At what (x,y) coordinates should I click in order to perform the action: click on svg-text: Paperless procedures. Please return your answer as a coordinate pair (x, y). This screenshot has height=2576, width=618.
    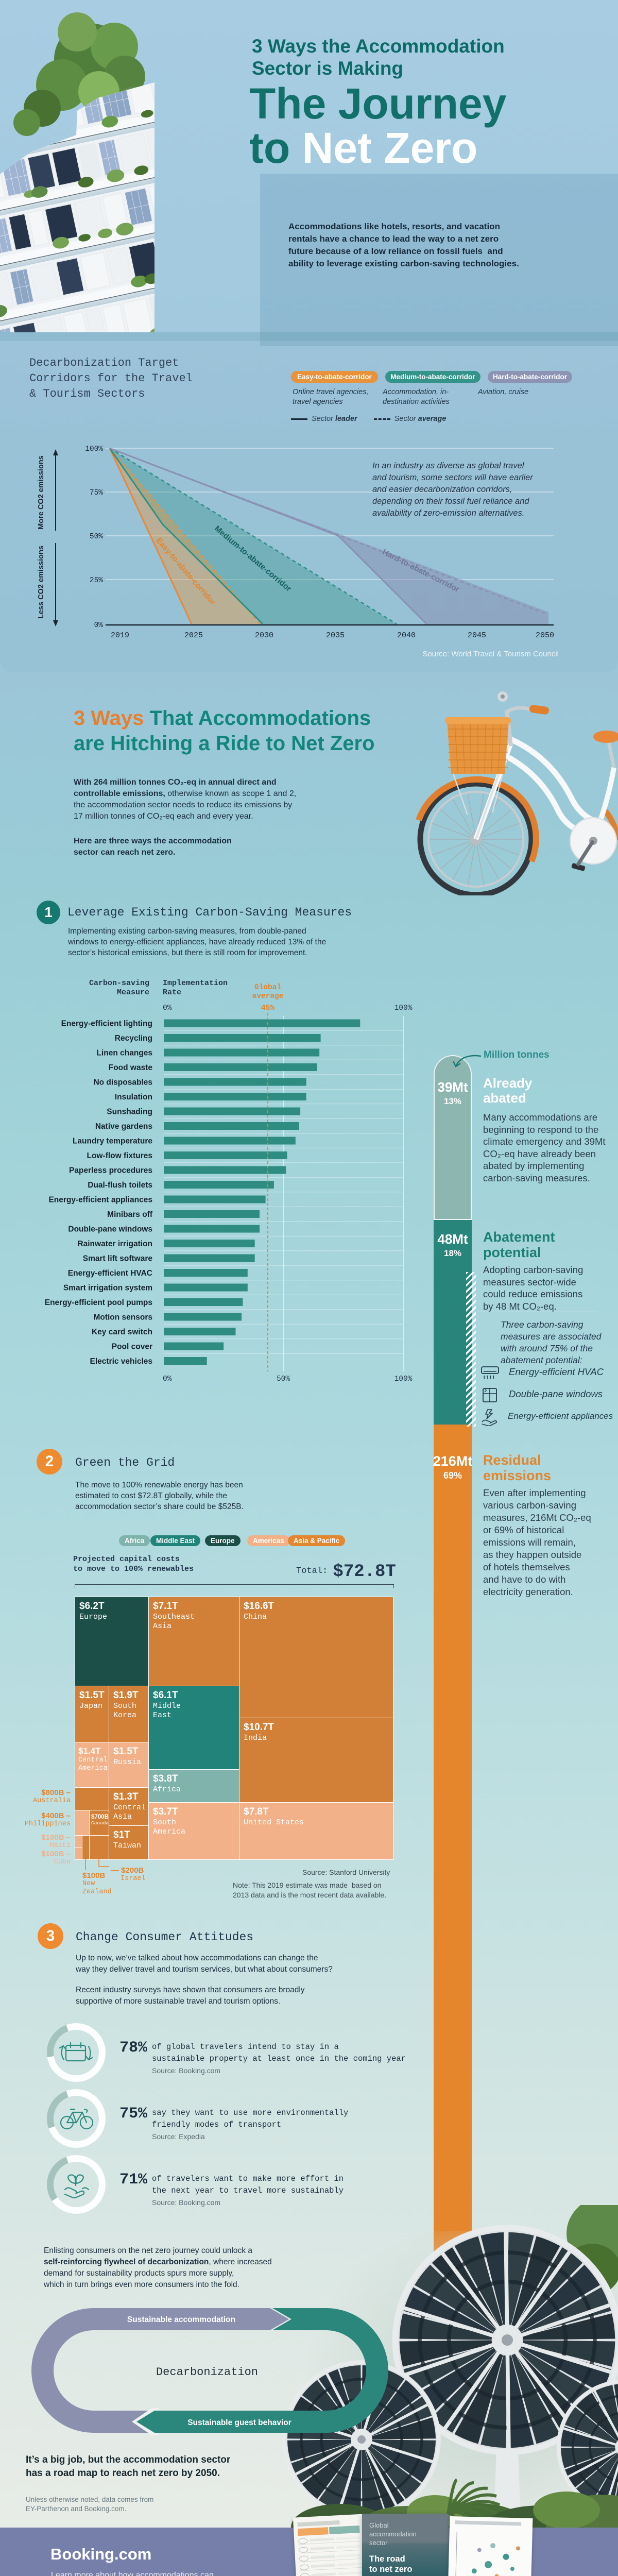
    Looking at the image, I should click on (110, 1170).